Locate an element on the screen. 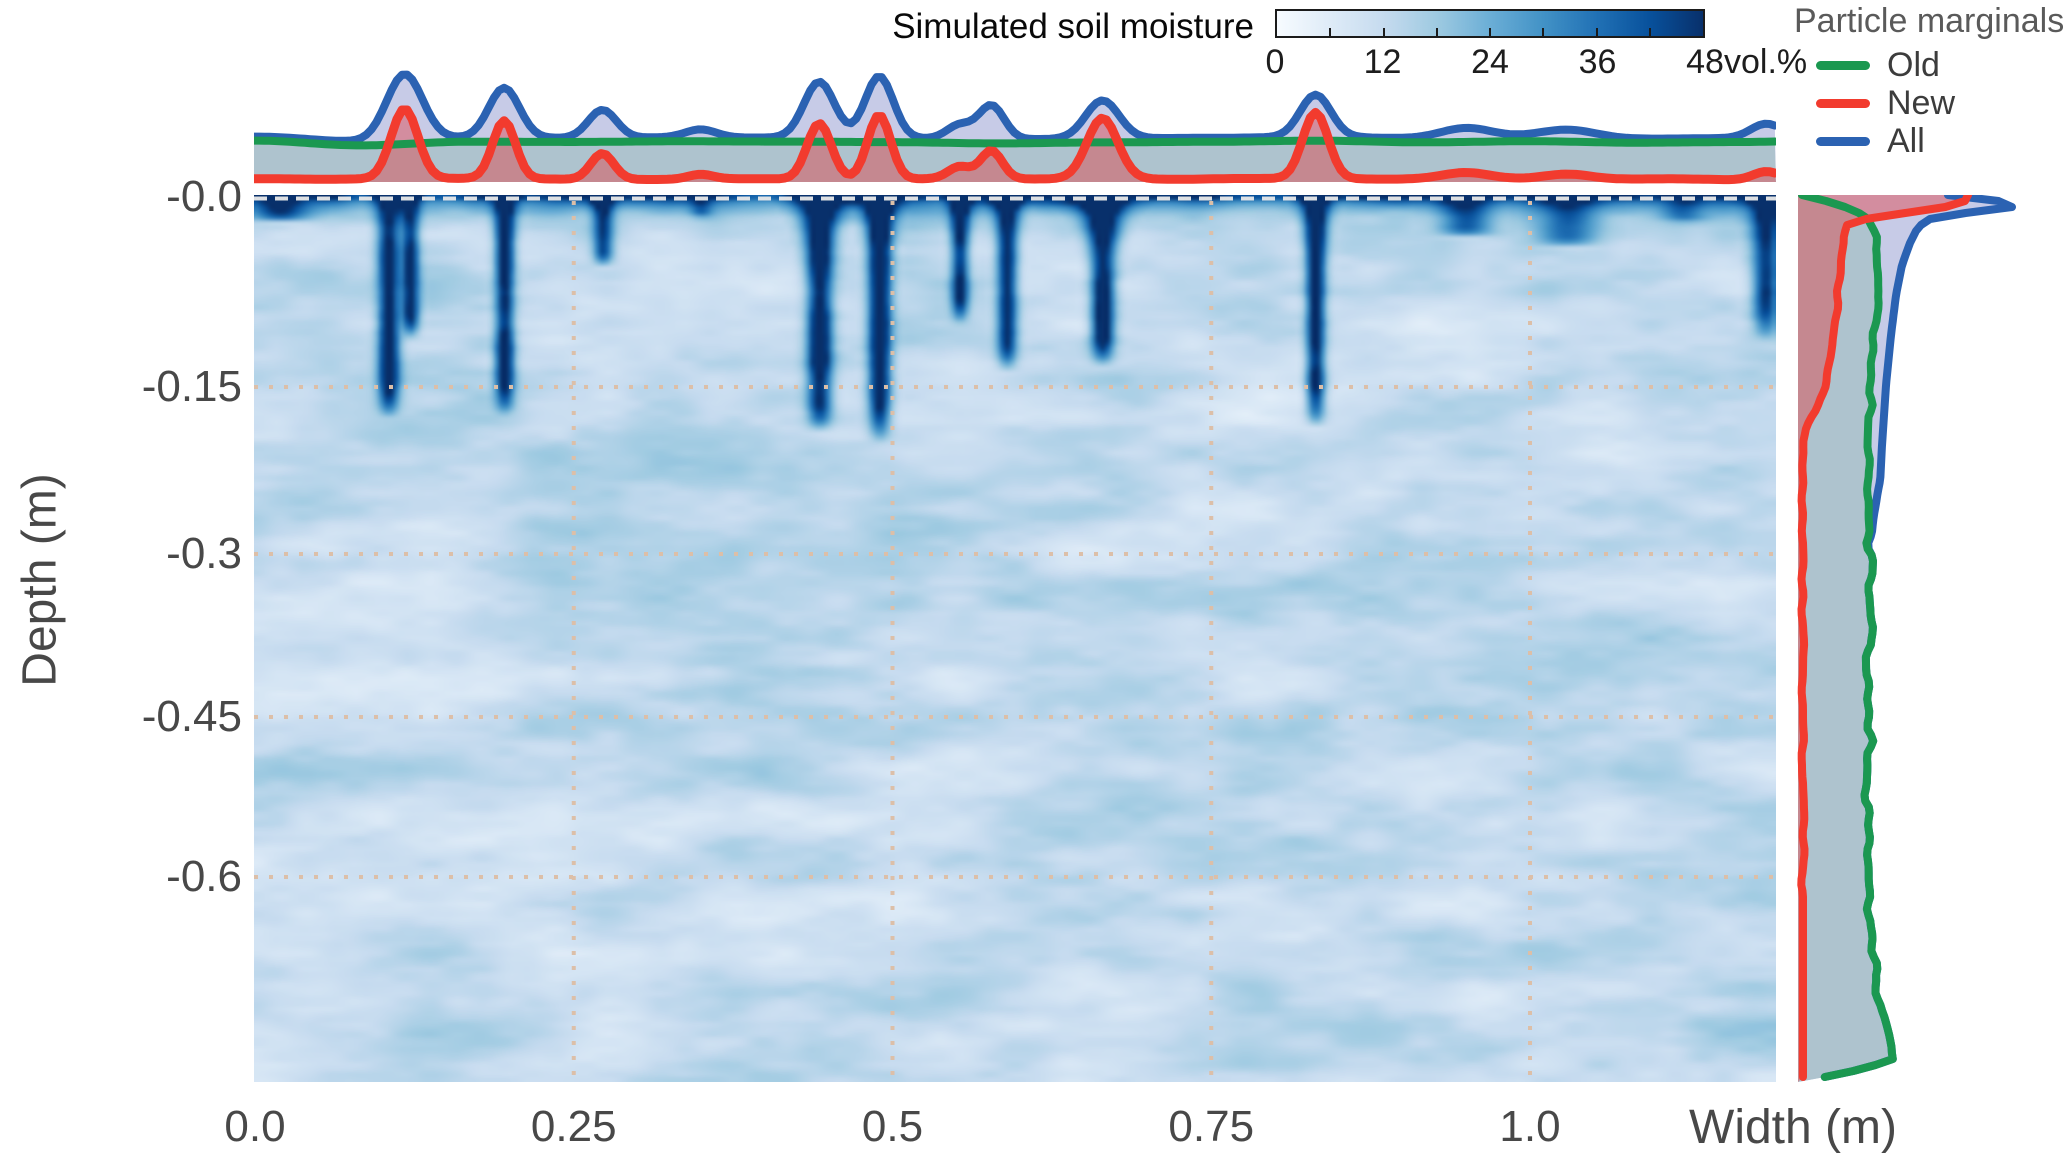 This screenshot has height=1175, width=2066. legend-item-label: Old is located at coordinates (1913, 64).